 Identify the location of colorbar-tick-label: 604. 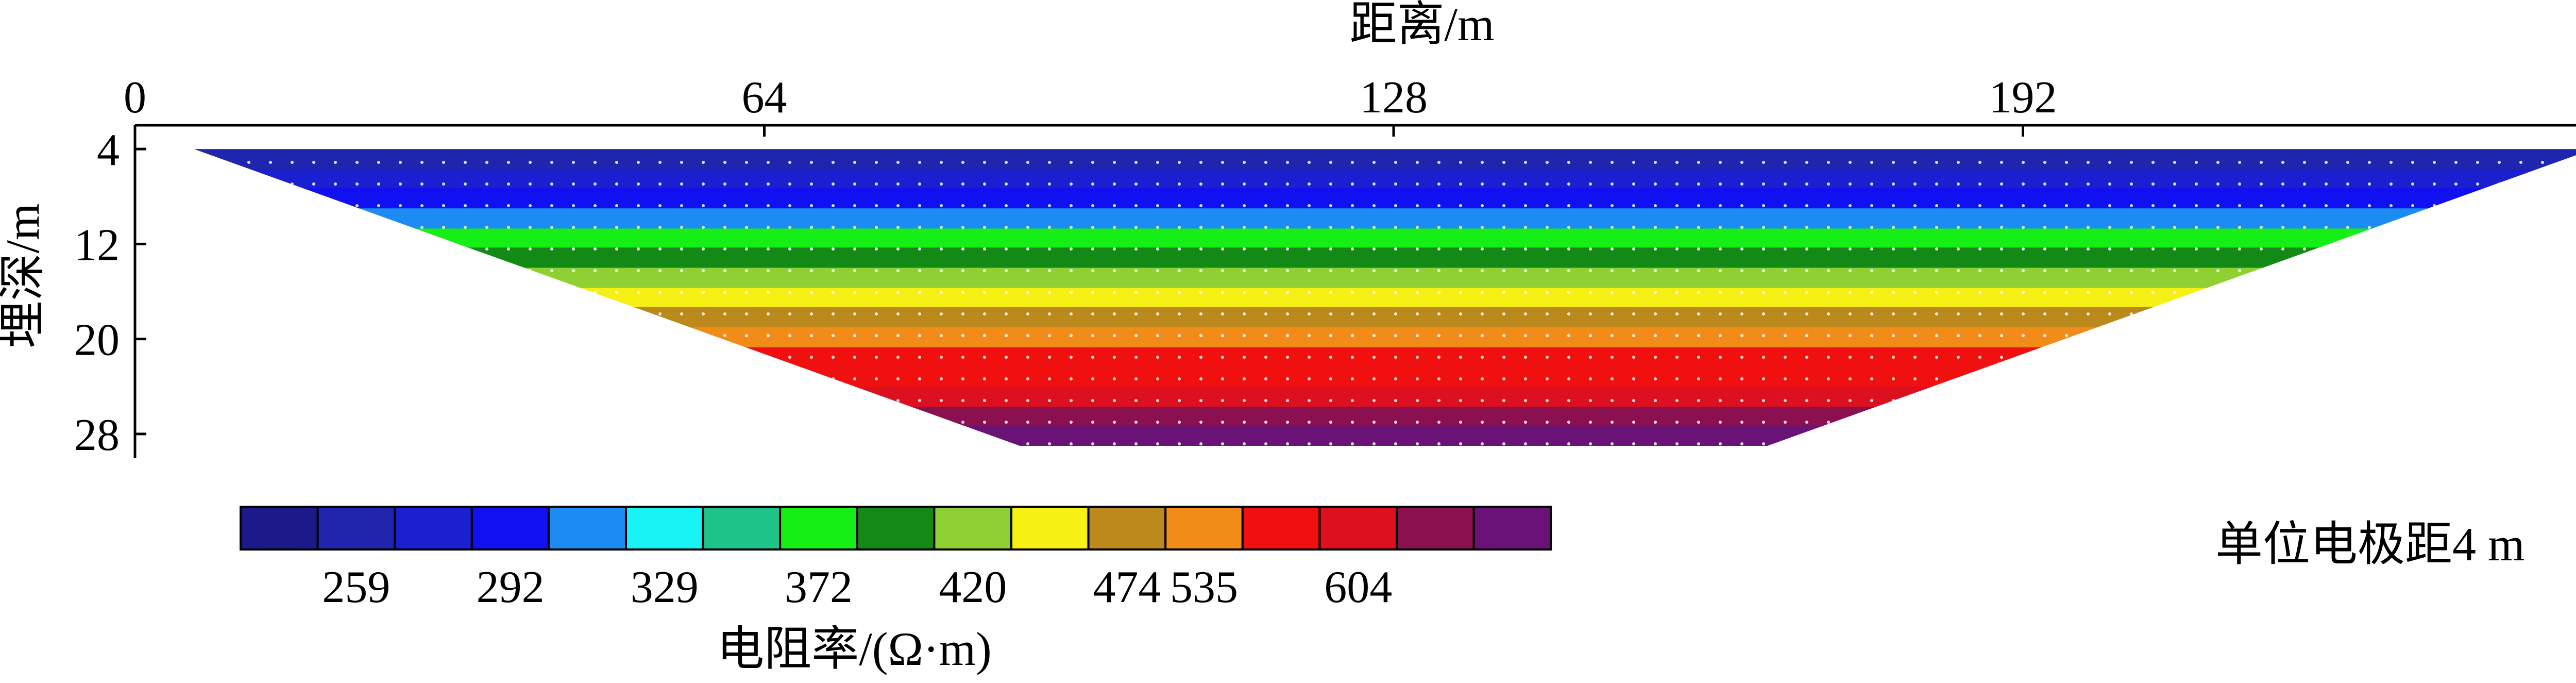
(1358, 587).